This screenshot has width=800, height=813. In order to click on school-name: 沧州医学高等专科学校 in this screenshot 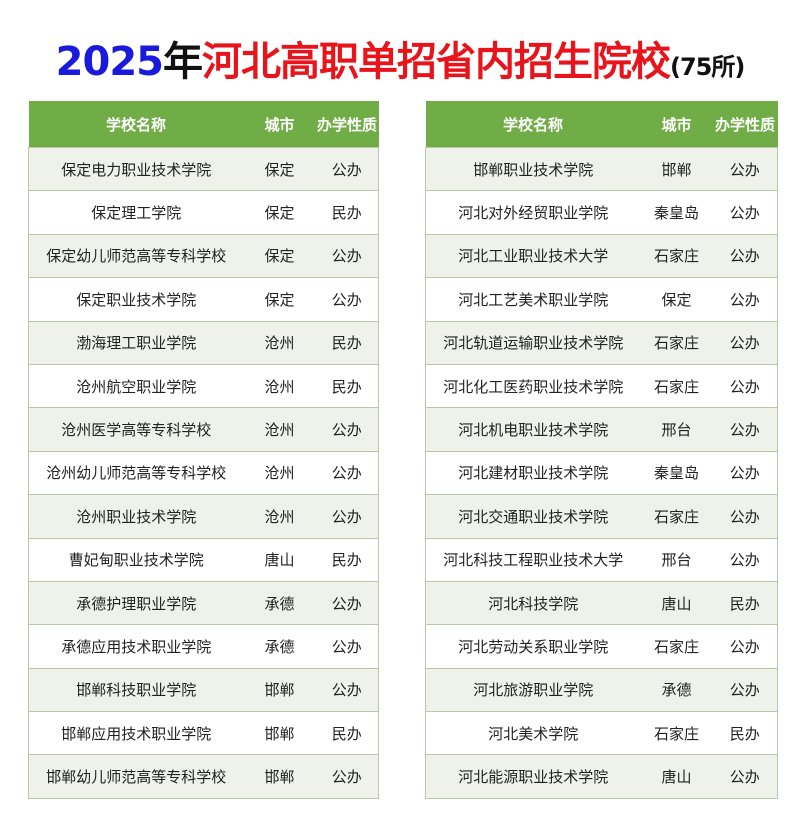, I will do `click(136, 429)`.